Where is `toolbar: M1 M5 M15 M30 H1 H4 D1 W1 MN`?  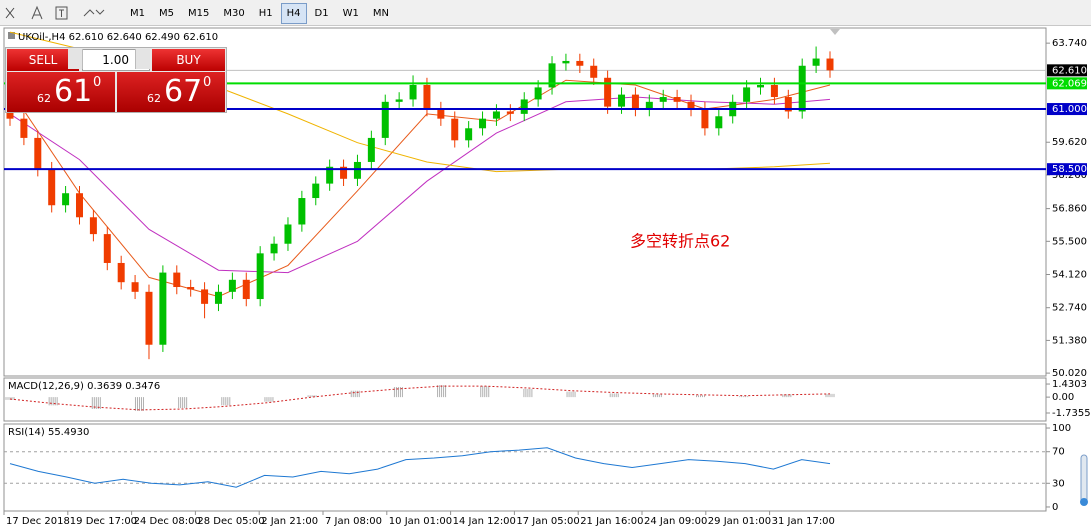 toolbar: M1 M5 M15 M30 H1 H4 D1 W1 MN is located at coordinates (545, 13).